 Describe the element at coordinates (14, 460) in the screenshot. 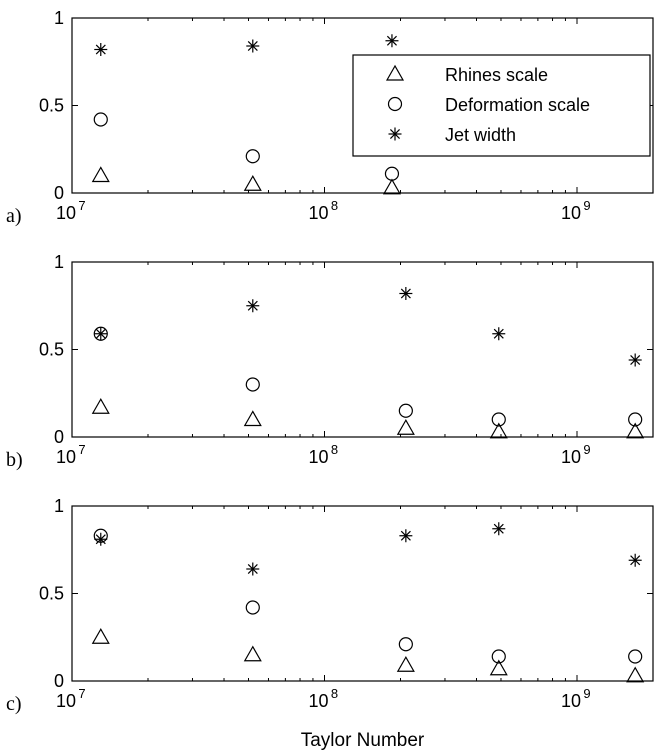

I see `panel-label: b)` at that location.